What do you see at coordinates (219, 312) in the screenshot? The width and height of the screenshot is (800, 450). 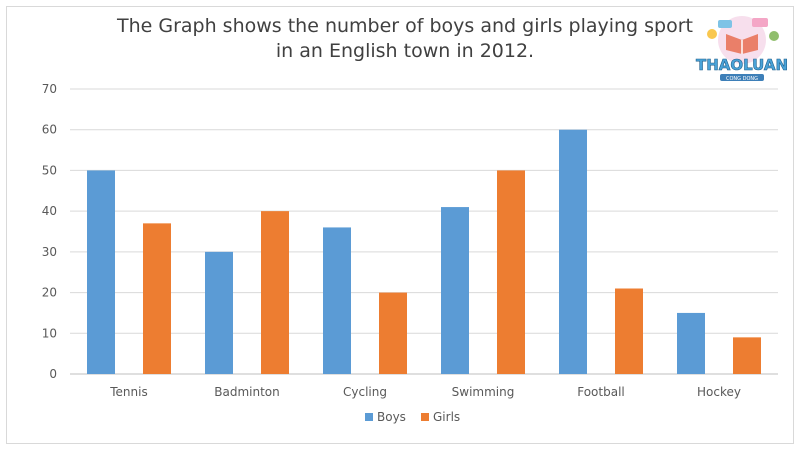 I see `bar-boys-badminton` at bounding box center [219, 312].